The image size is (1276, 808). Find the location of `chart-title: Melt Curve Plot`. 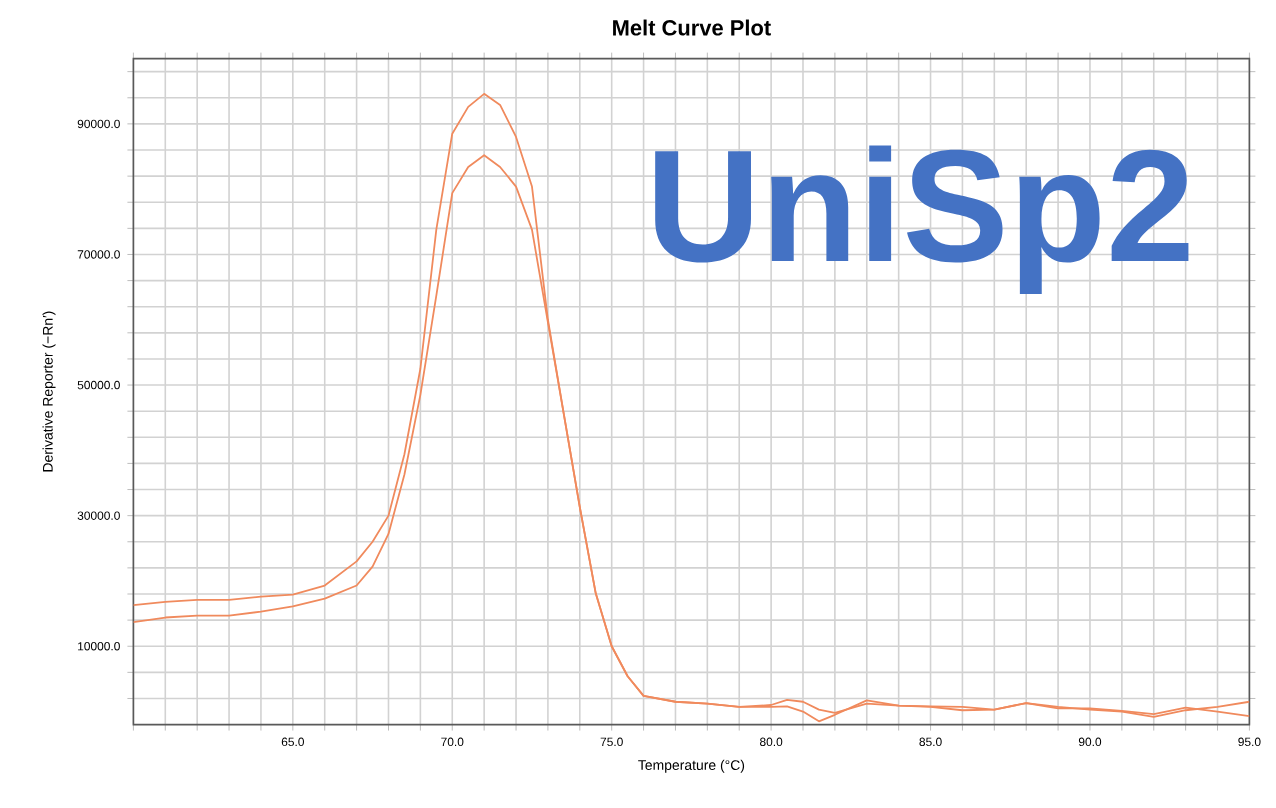

chart-title: Melt Curve Plot is located at coordinates (692, 27).